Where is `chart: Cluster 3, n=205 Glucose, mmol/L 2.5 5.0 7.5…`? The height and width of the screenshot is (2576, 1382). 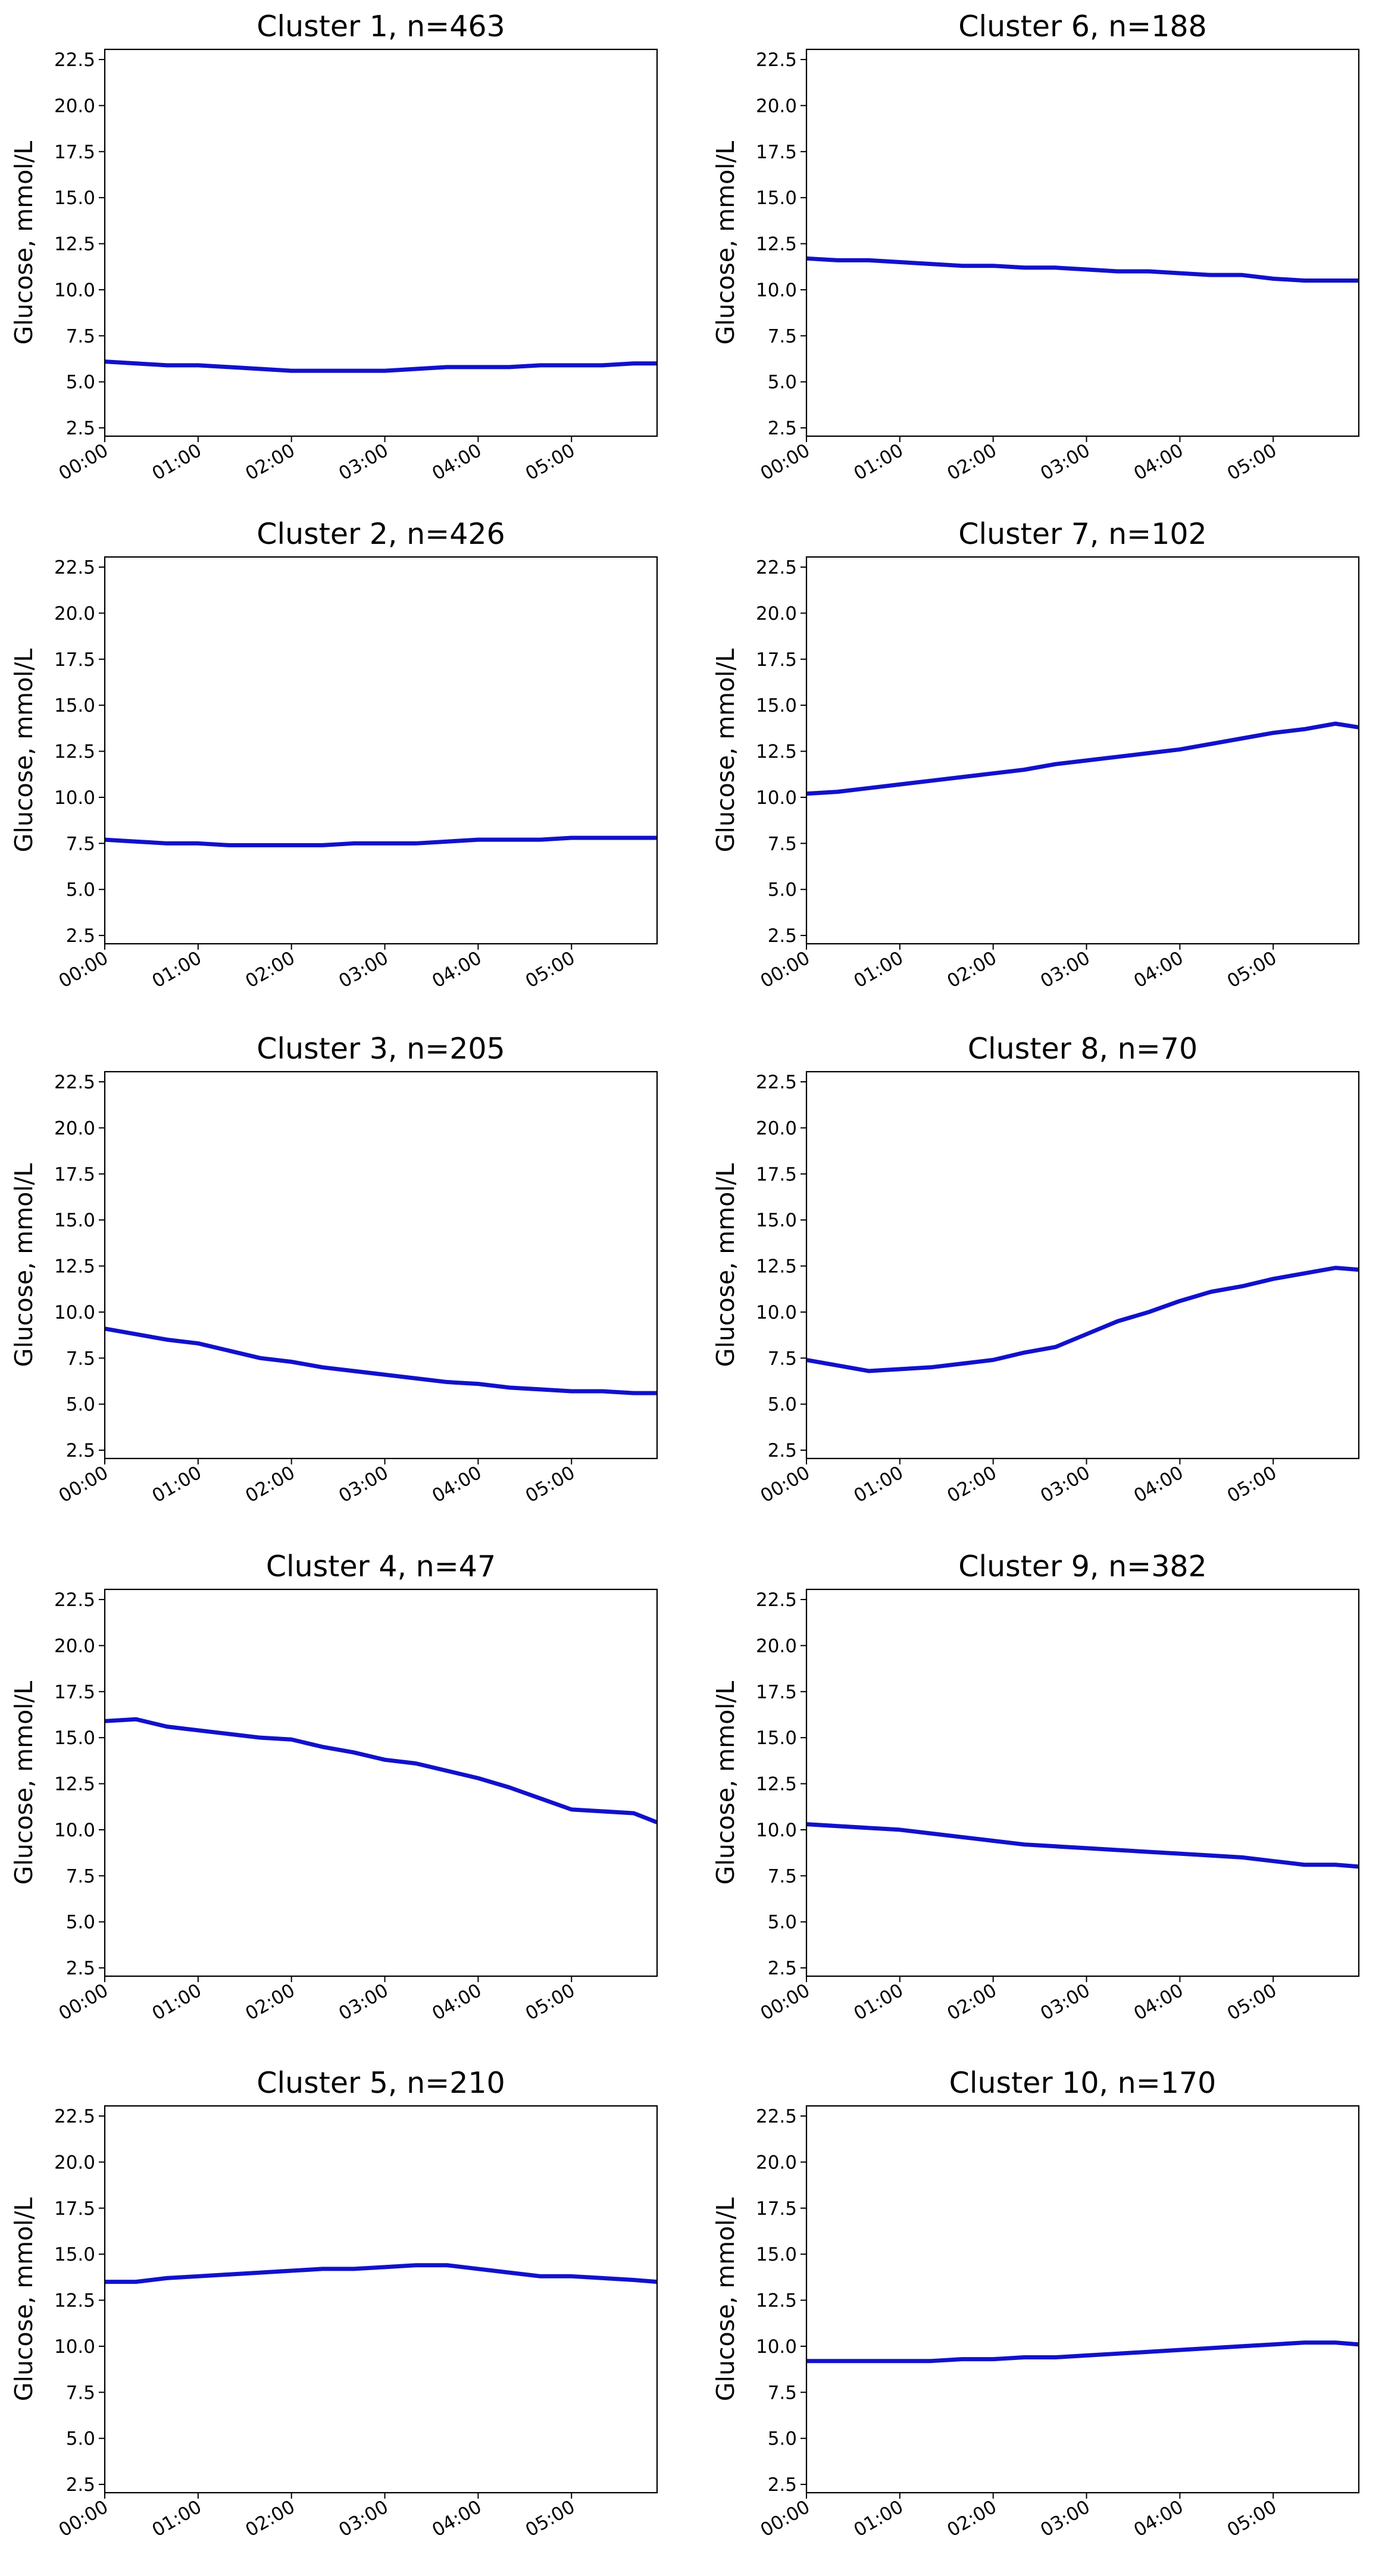 chart: Cluster 3, n=205 Glucose, mmol/L 2.5 5.0 7.5… is located at coordinates (334, 1269).